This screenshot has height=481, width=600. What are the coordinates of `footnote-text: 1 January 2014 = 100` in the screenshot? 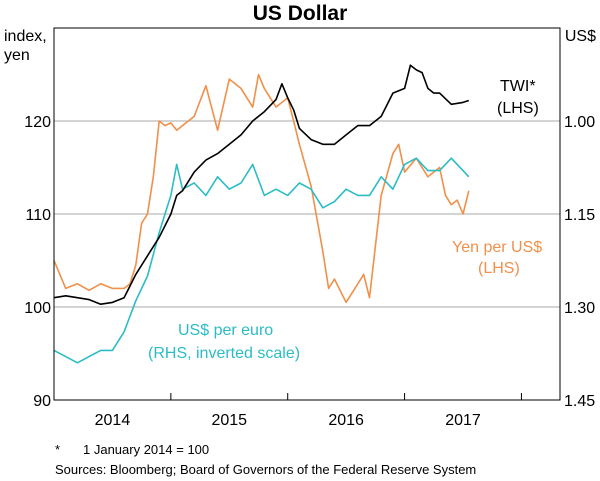 It's located at (146, 449).